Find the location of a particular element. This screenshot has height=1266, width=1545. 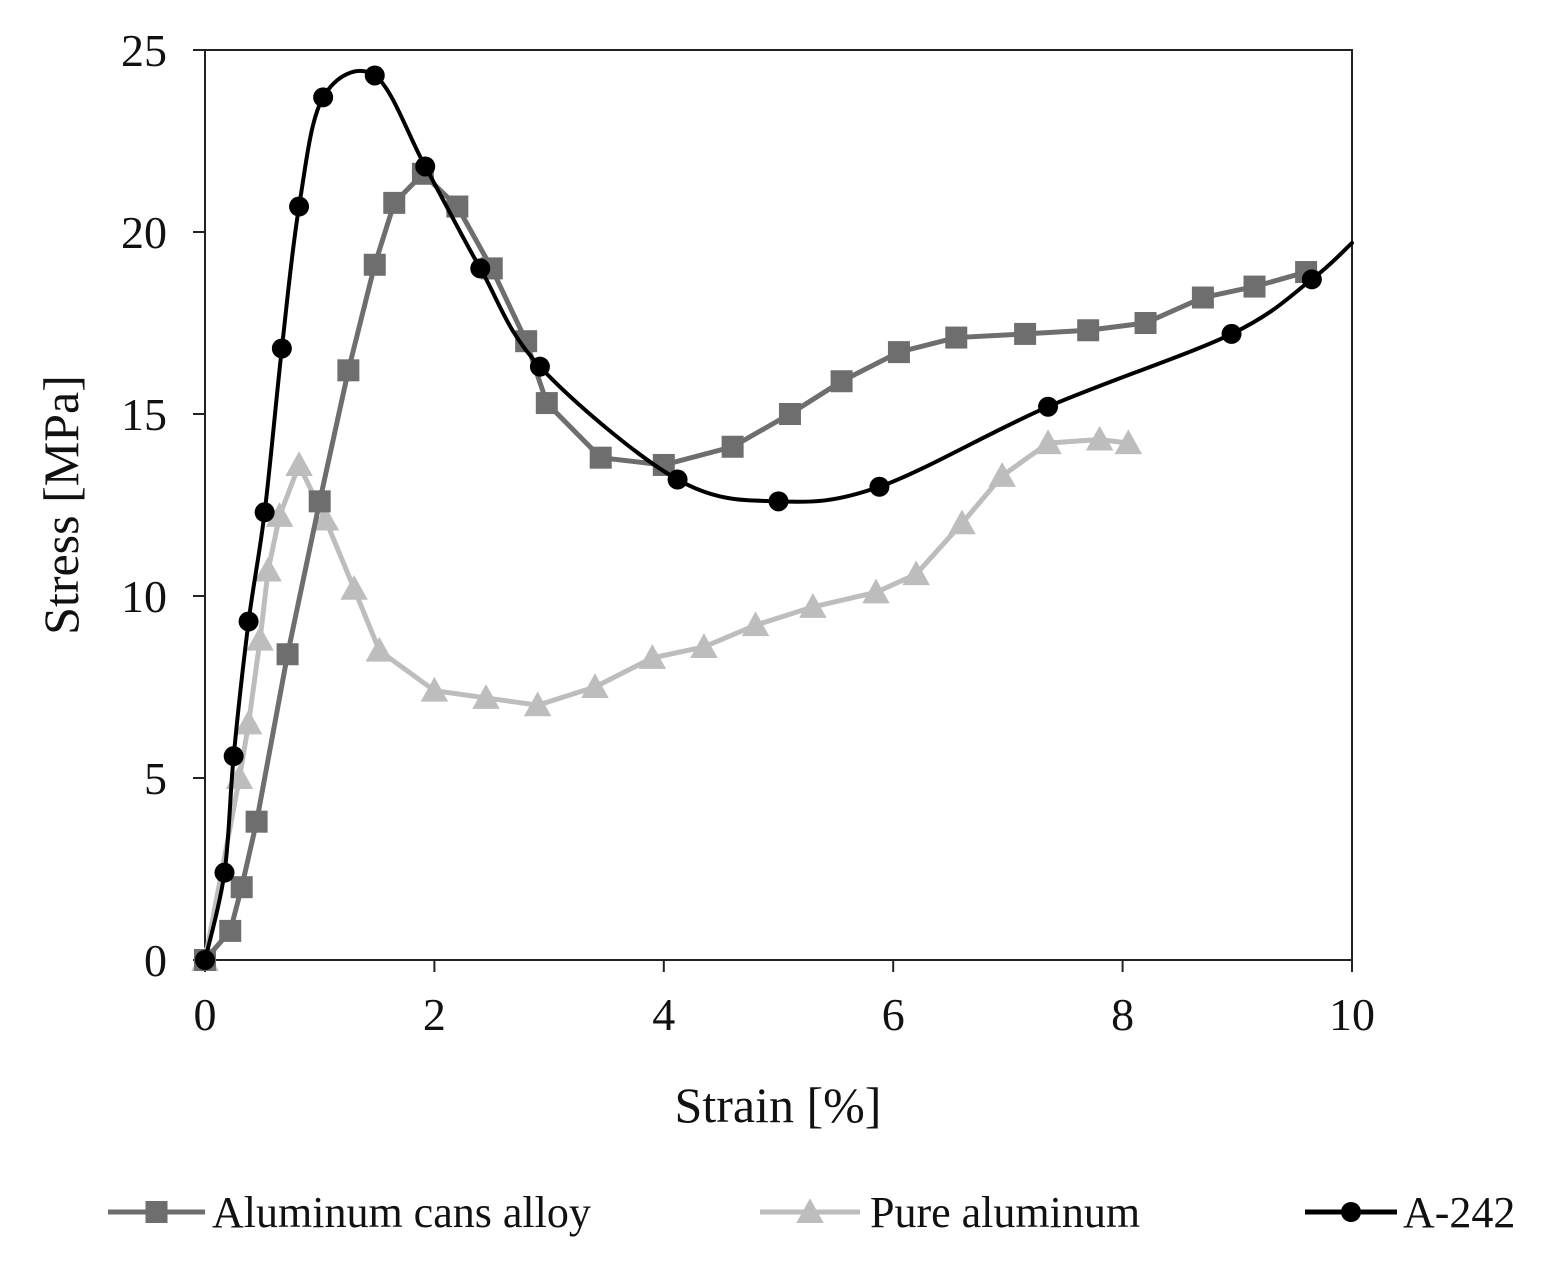

legend-item-aluminum-cans-alloy: Aluminum cans alloy is located at coordinates (349, 1212).